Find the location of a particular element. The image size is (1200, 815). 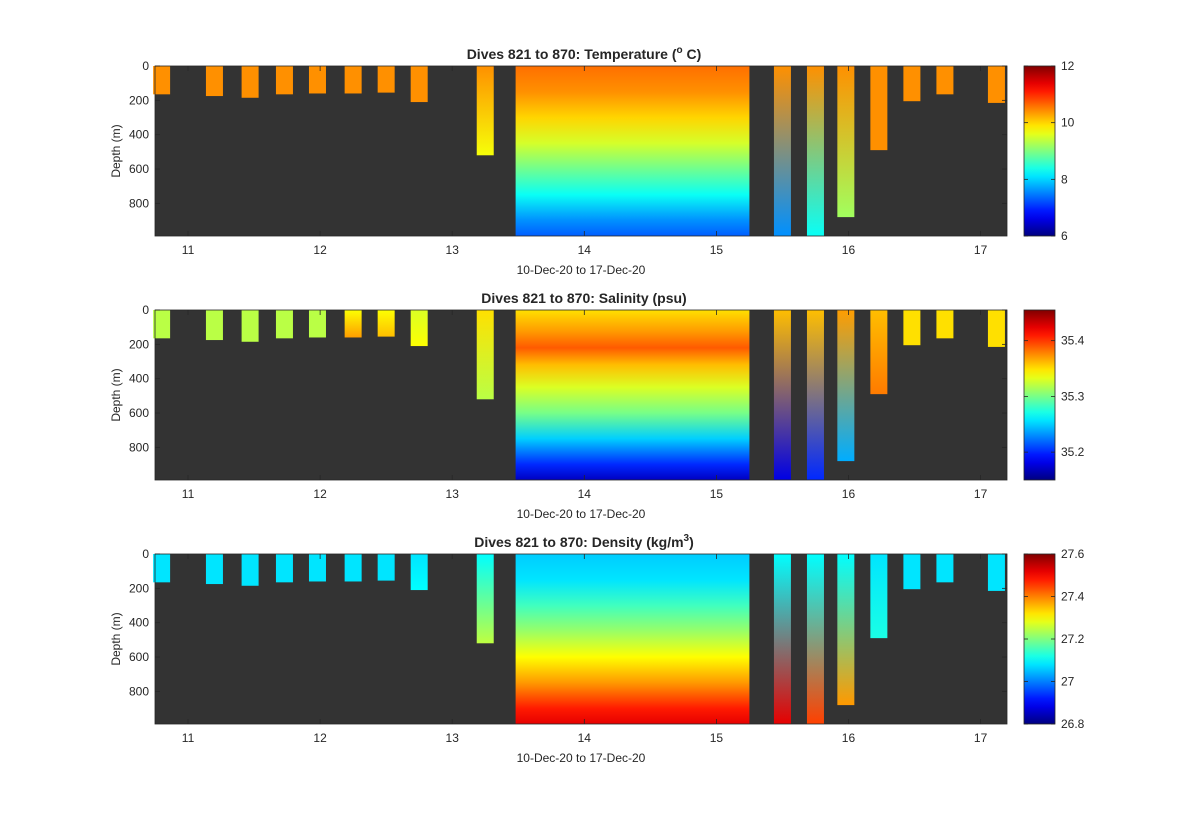

chart-title-main: Dives 821 to 870: Density (kg/m is located at coordinates (578, 542).